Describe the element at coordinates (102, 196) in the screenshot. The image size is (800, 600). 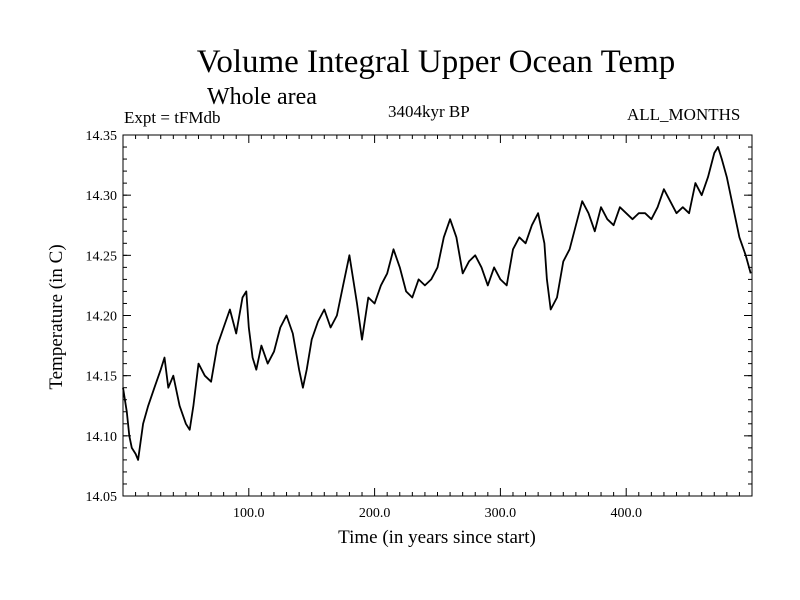
I see `y-tick-label: 14.30` at that location.